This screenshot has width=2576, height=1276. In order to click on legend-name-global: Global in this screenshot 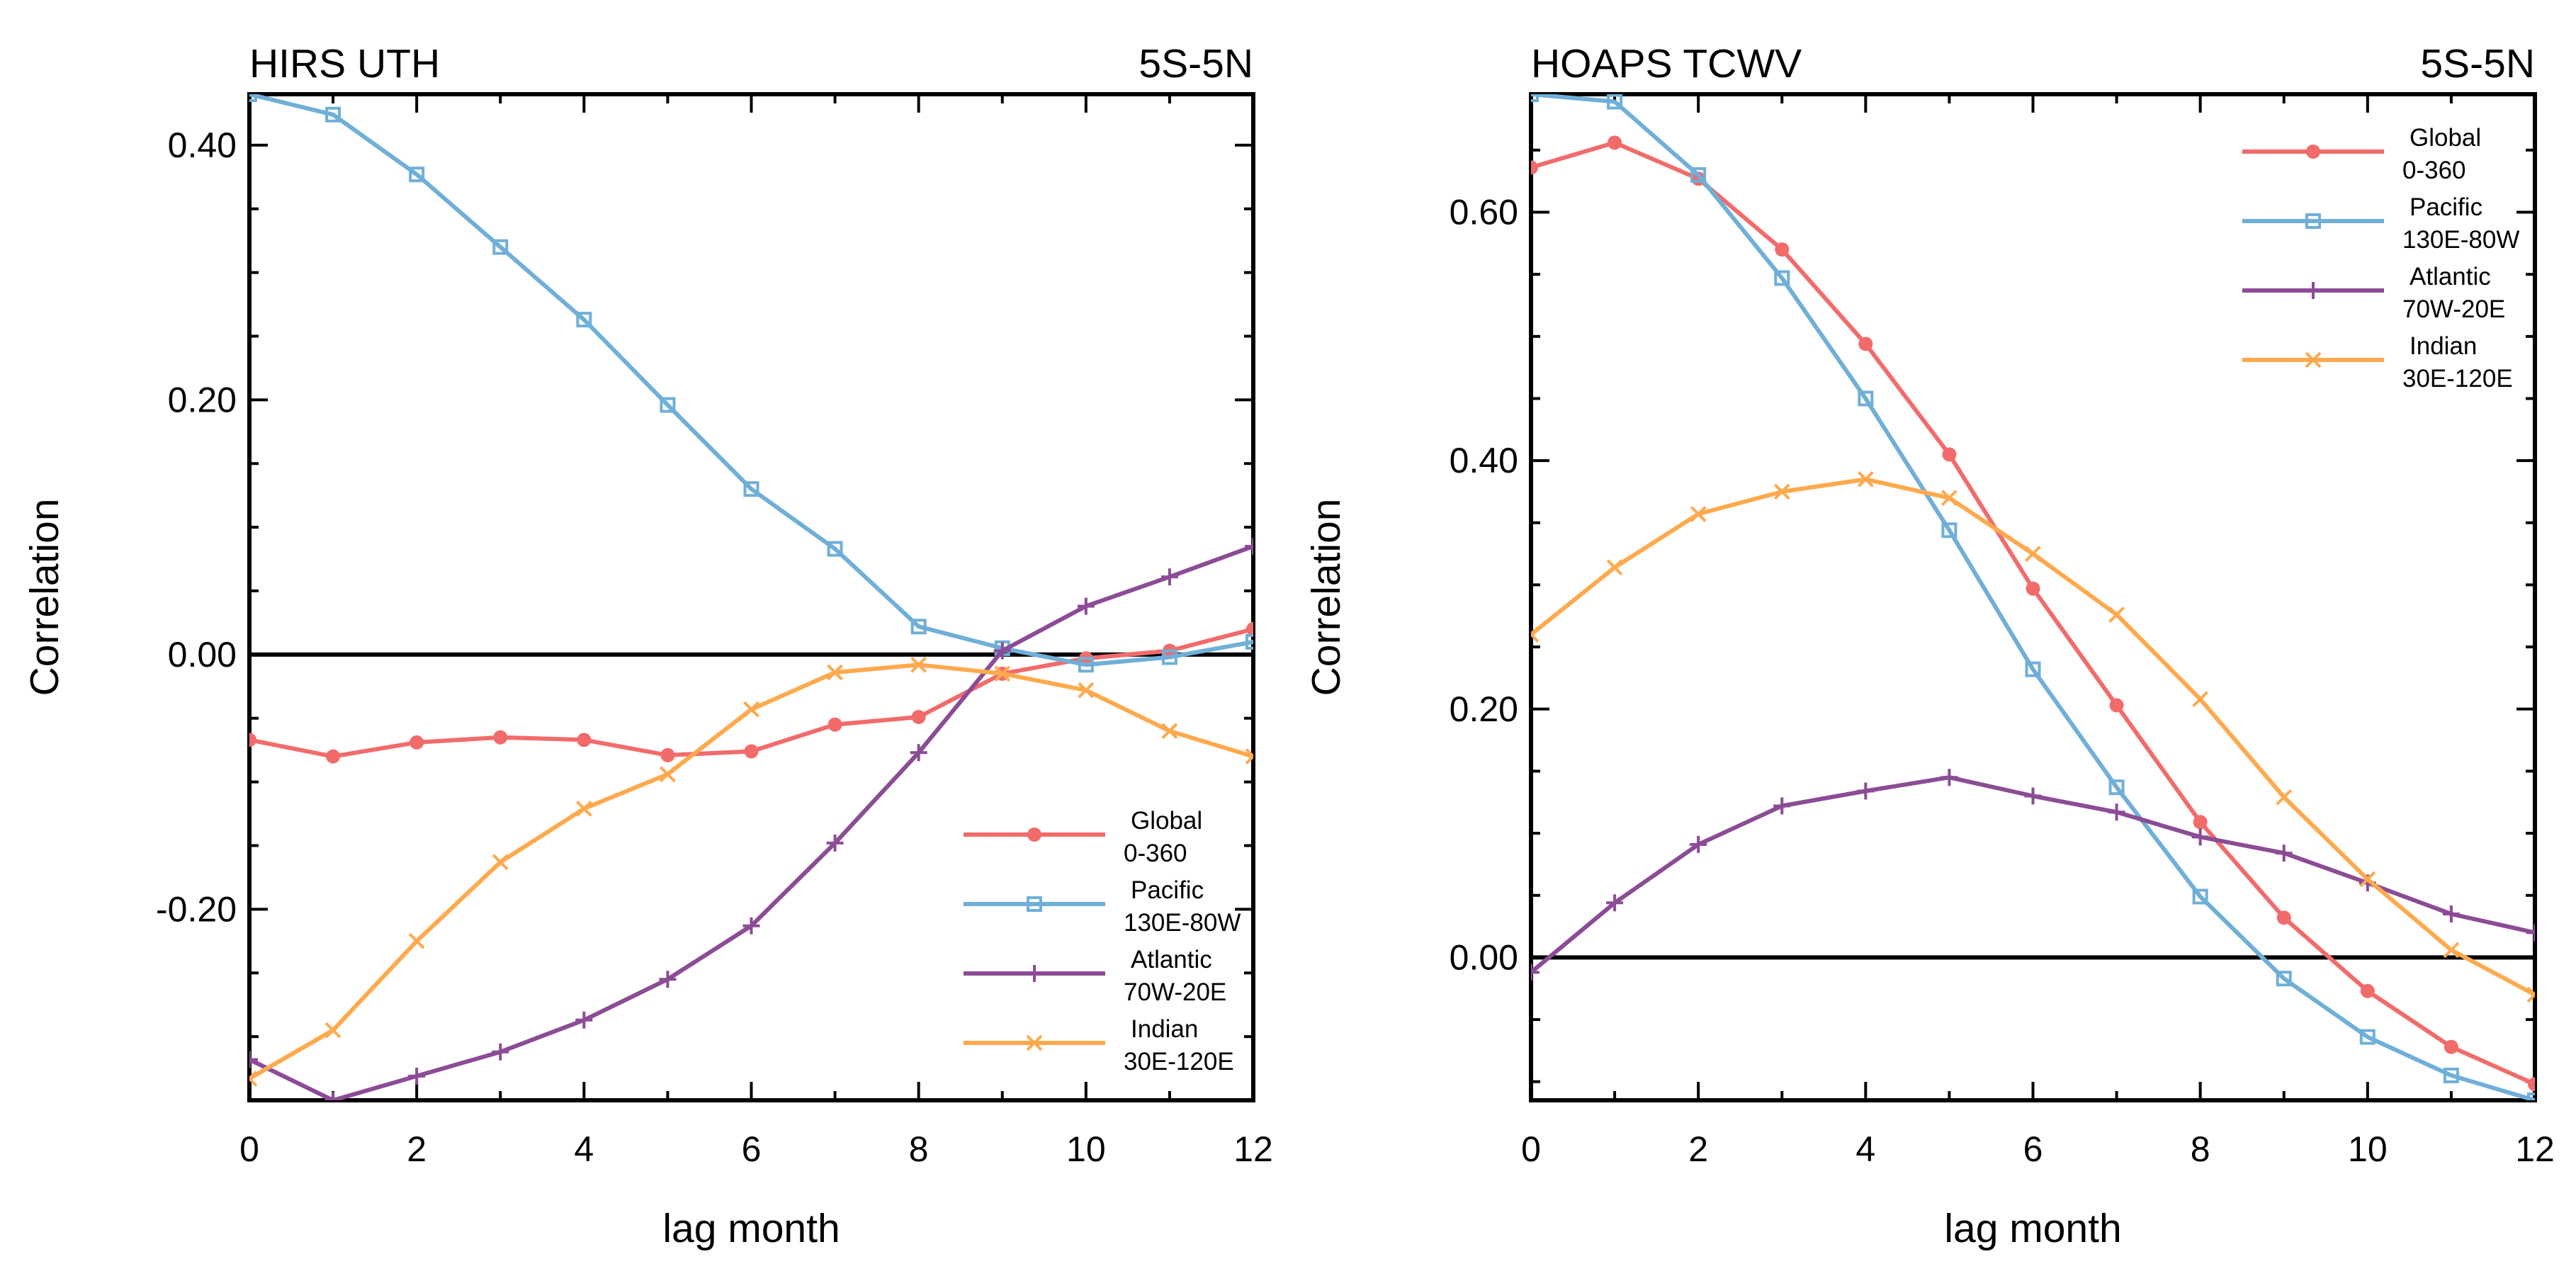, I will do `click(2445, 138)`.